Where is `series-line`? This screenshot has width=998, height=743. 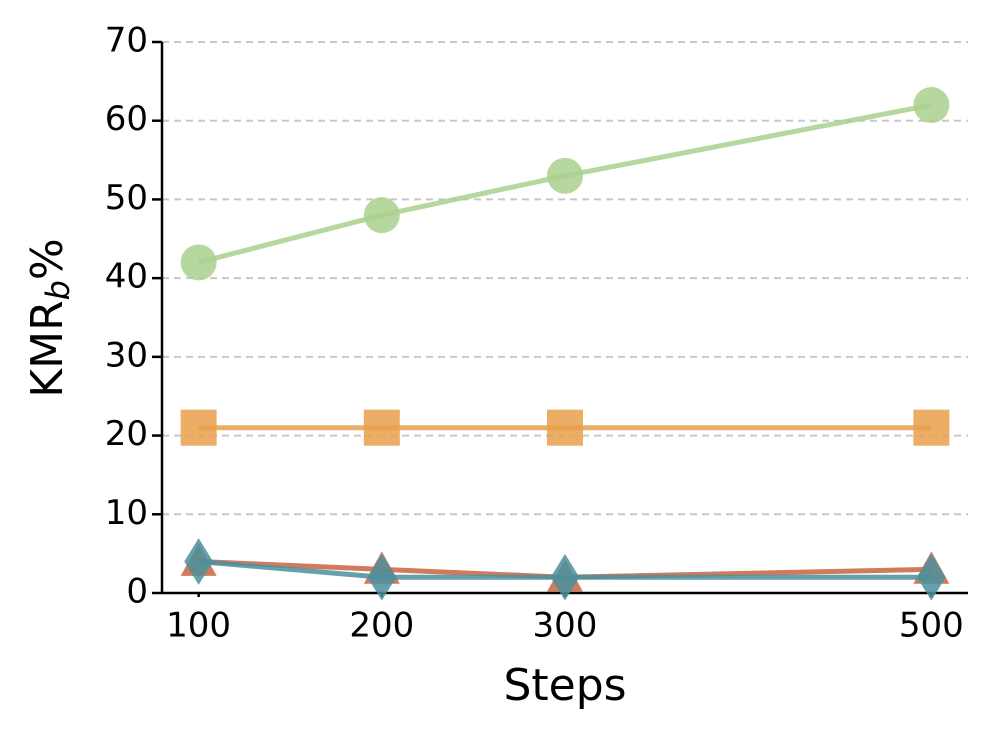 series-line is located at coordinates (565, 569).